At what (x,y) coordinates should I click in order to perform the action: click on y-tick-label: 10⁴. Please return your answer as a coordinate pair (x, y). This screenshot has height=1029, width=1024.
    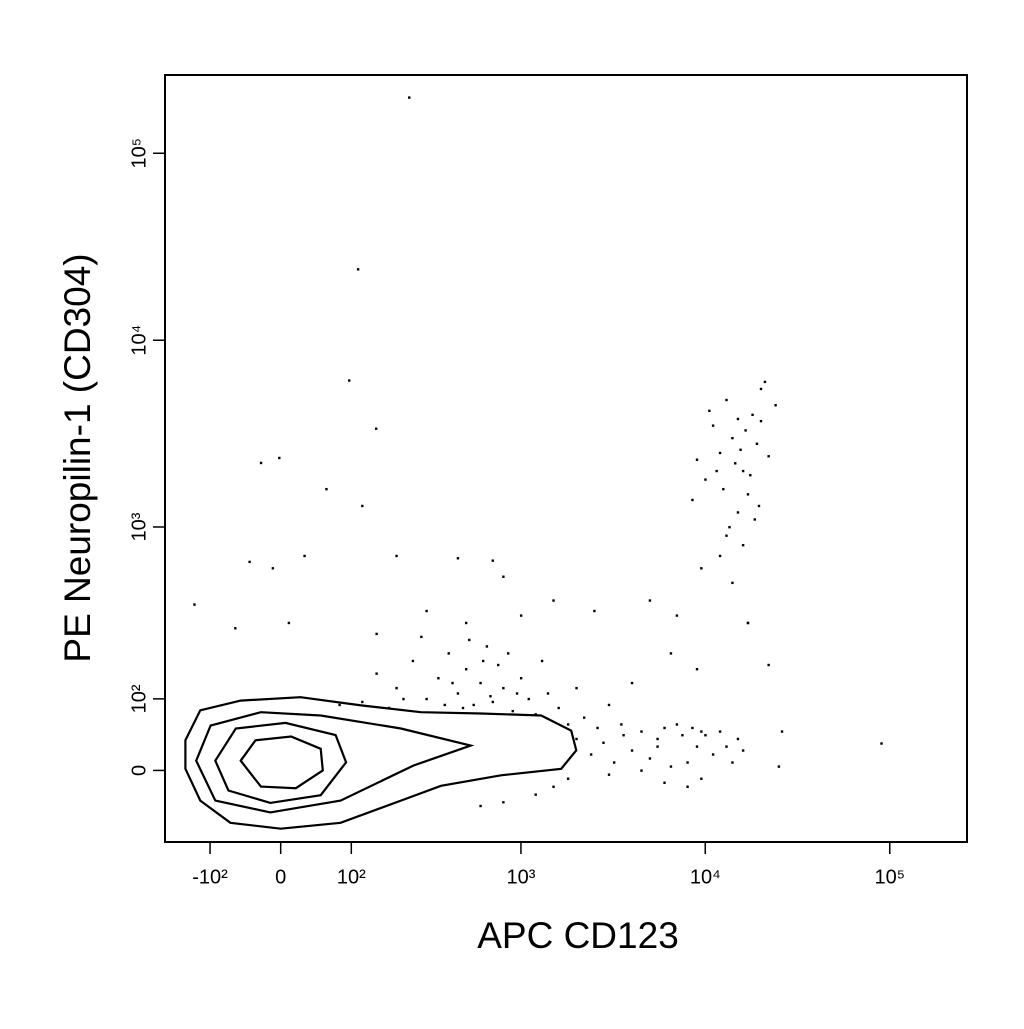
    Looking at the image, I should click on (139, 340).